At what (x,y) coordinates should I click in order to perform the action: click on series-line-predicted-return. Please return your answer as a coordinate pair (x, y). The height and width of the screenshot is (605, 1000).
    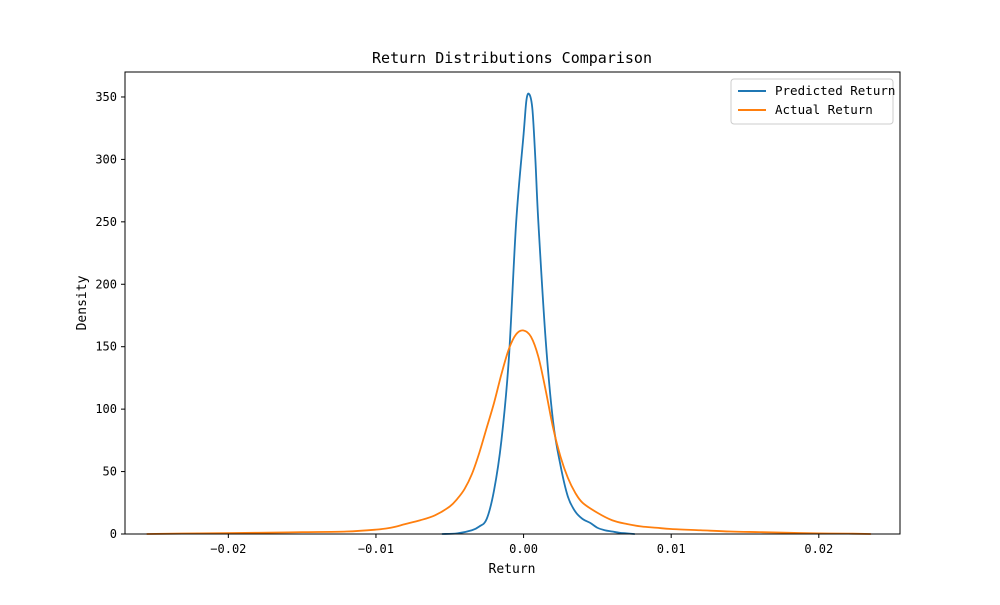
    Looking at the image, I should click on (538, 313).